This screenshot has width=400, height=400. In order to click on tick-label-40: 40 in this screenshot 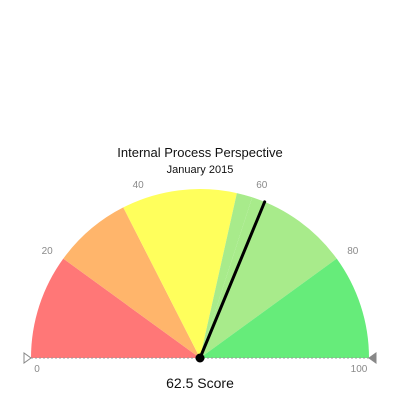, I will do `click(139, 185)`.